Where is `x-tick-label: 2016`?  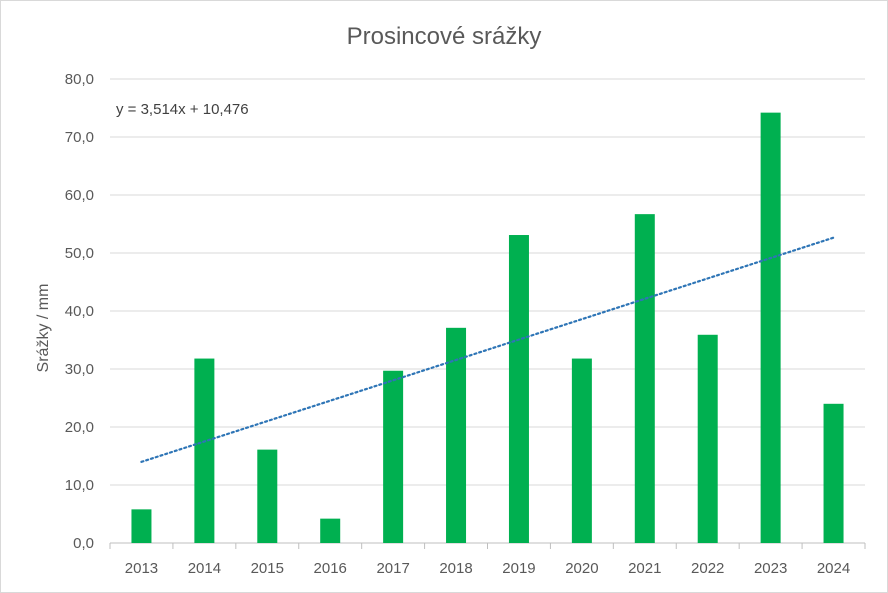 x-tick-label: 2016 is located at coordinates (330, 568).